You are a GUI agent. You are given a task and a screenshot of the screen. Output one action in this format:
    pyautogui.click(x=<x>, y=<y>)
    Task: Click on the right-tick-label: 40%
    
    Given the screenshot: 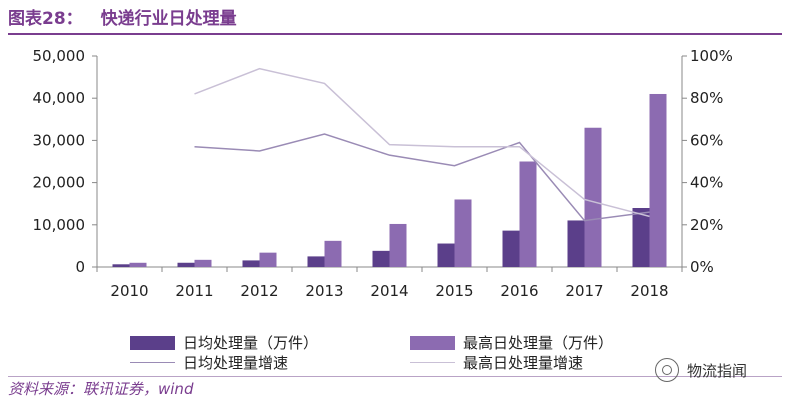 What is the action you would take?
    pyautogui.click(x=706, y=183)
    